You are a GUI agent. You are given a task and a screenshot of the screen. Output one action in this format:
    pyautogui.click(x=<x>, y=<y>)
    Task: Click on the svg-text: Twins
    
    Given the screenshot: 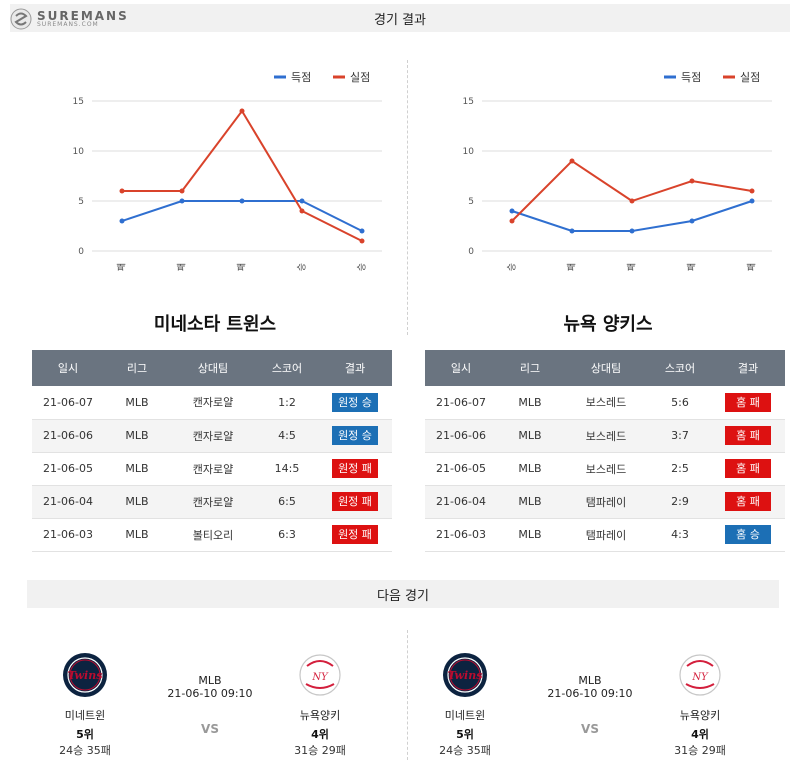 What is the action you would take?
    pyautogui.click(x=465, y=675)
    